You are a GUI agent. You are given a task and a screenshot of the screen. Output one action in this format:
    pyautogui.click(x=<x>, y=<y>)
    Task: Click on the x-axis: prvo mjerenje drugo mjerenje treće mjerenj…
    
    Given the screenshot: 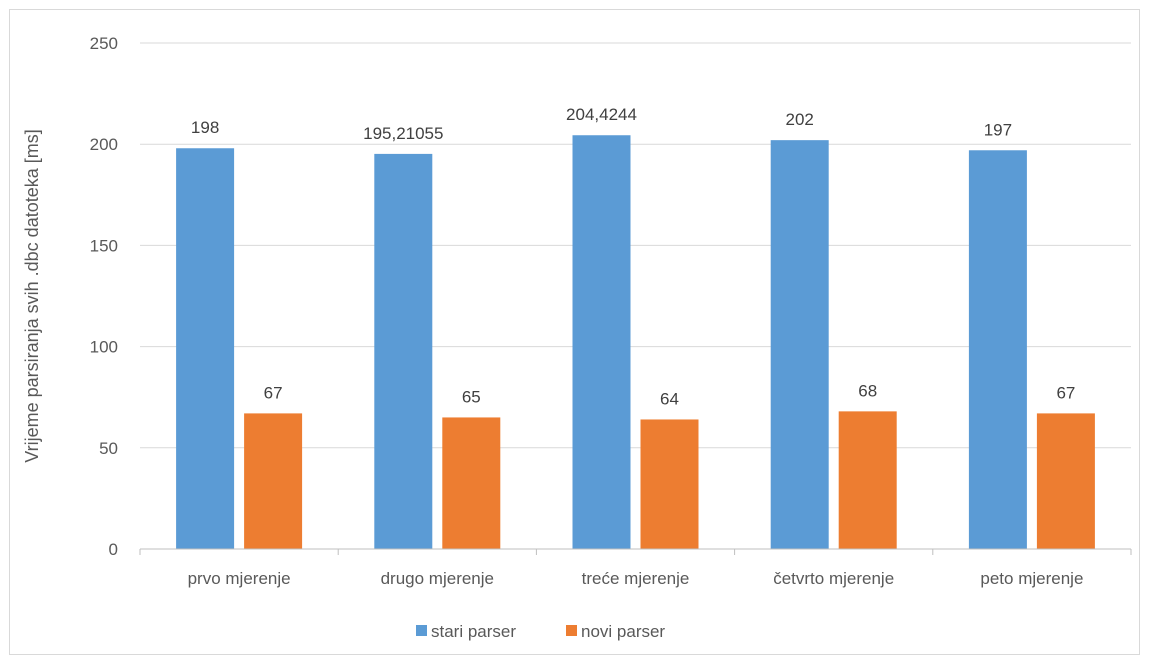 What is the action you would take?
    pyautogui.click(x=635, y=568)
    